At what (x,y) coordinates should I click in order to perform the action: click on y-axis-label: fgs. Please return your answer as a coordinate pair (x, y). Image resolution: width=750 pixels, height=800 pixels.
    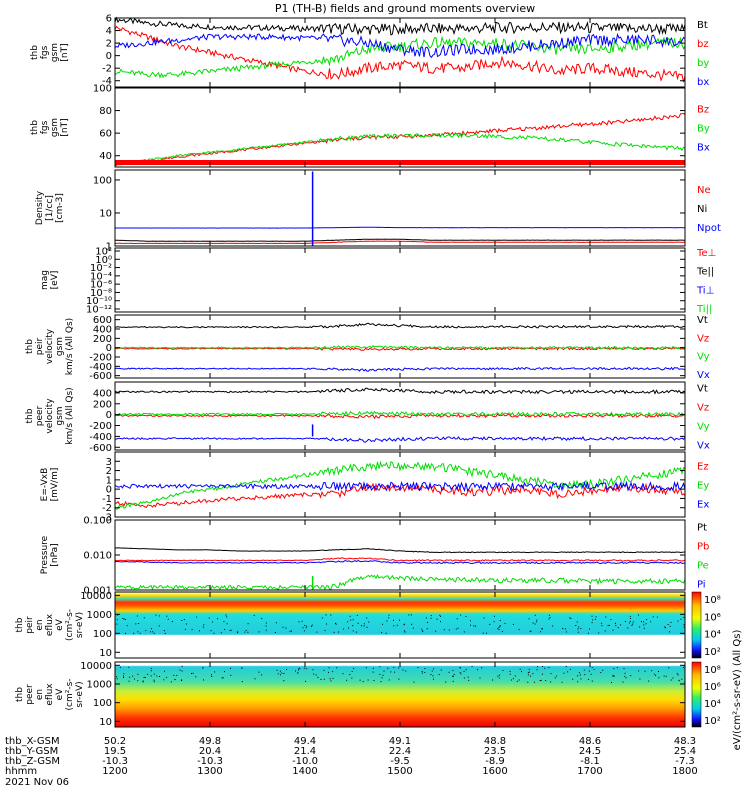
    Looking at the image, I should click on (45, 127).